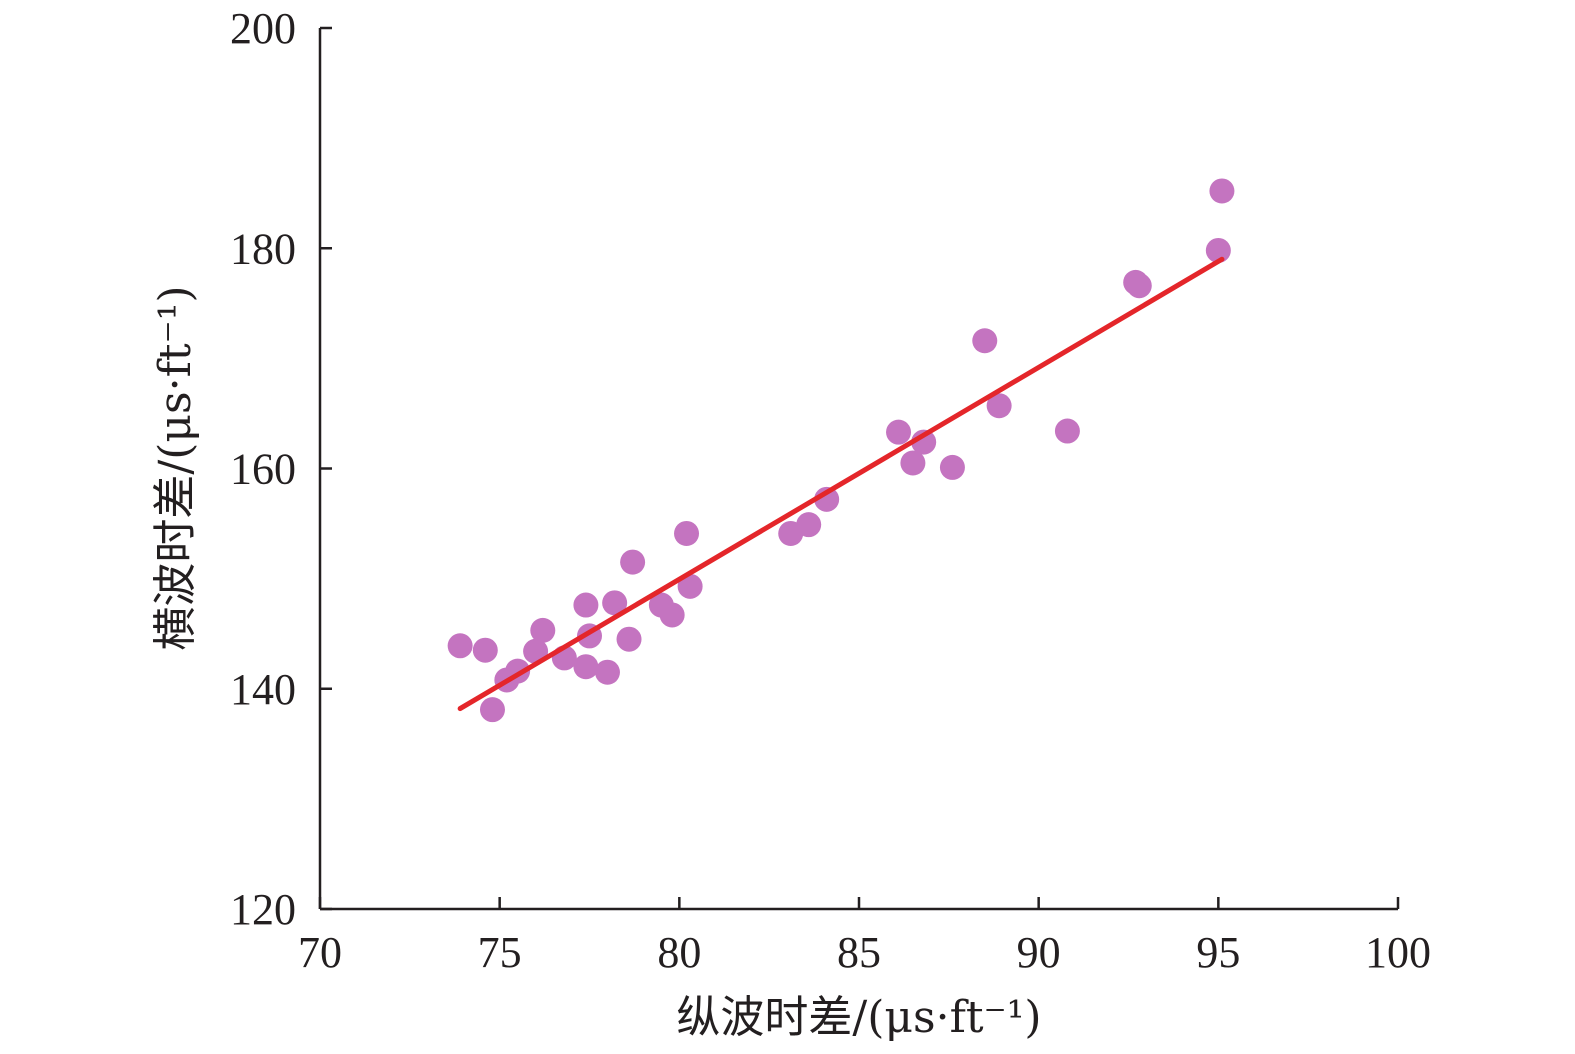 Image resolution: width=1575 pixels, height=1054 pixels. What do you see at coordinates (175, 467) in the screenshot?
I see `y-axis-title: 横波时差/(μs·ft⁻¹)` at bounding box center [175, 467].